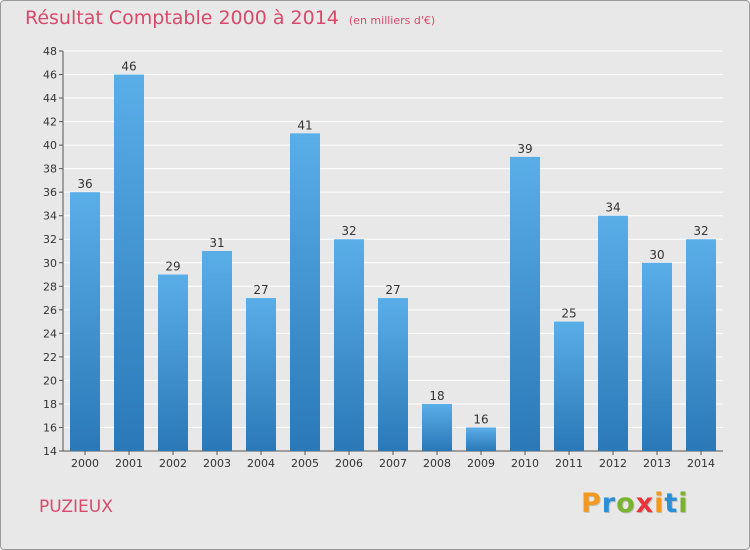  Describe the element at coordinates (50, 333) in the screenshot. I see `y-tick-label: 24` at that location.